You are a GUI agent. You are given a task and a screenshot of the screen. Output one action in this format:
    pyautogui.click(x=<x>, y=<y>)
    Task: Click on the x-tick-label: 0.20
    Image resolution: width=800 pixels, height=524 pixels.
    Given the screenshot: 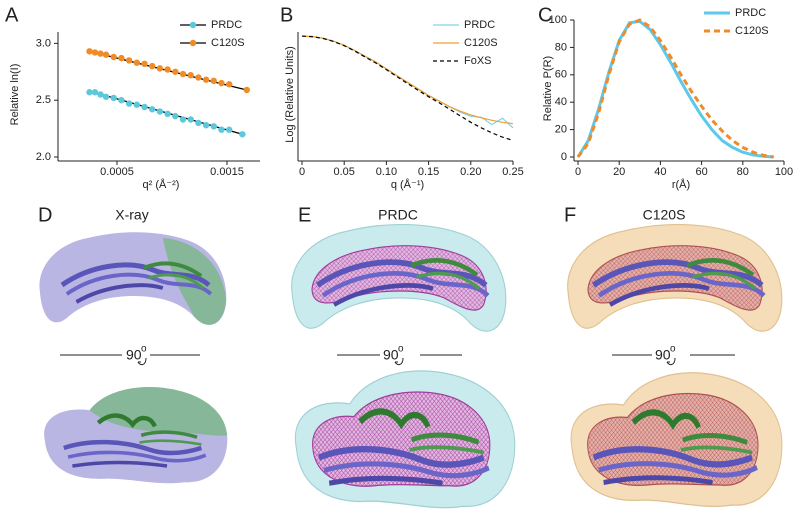 What is the action you would take?
    pyautogui.click(x=470, y=172)
    